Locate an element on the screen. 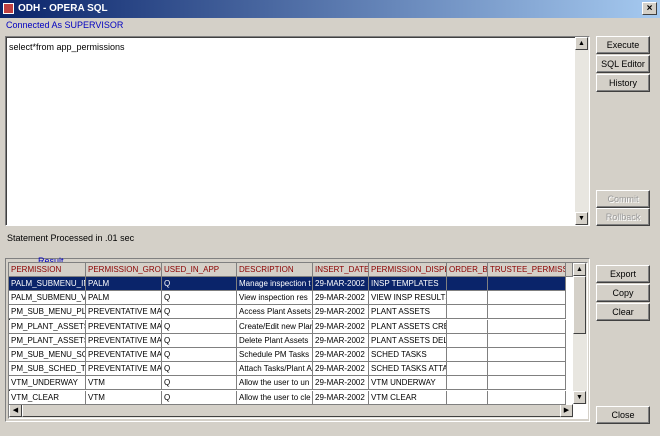 The image size is (660, 436). grid-cell: PLANT ASSETS DEL is located at coordinates (408, 340).